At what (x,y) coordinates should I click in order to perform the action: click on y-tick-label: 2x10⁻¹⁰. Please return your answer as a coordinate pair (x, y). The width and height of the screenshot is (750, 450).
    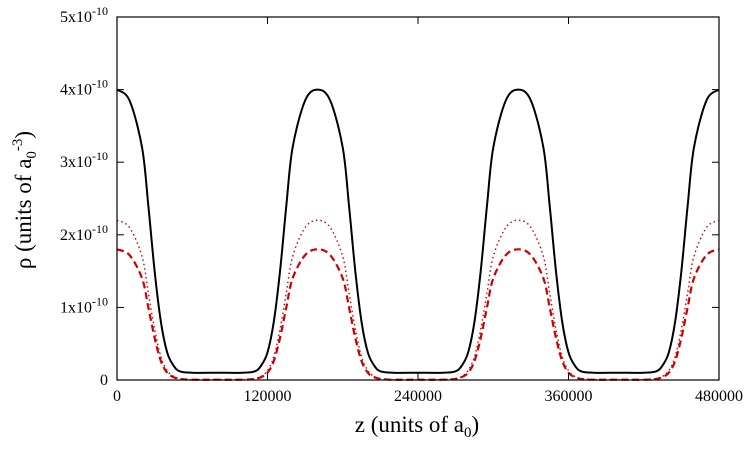
    Looking at the image, I should click on (84, 233).